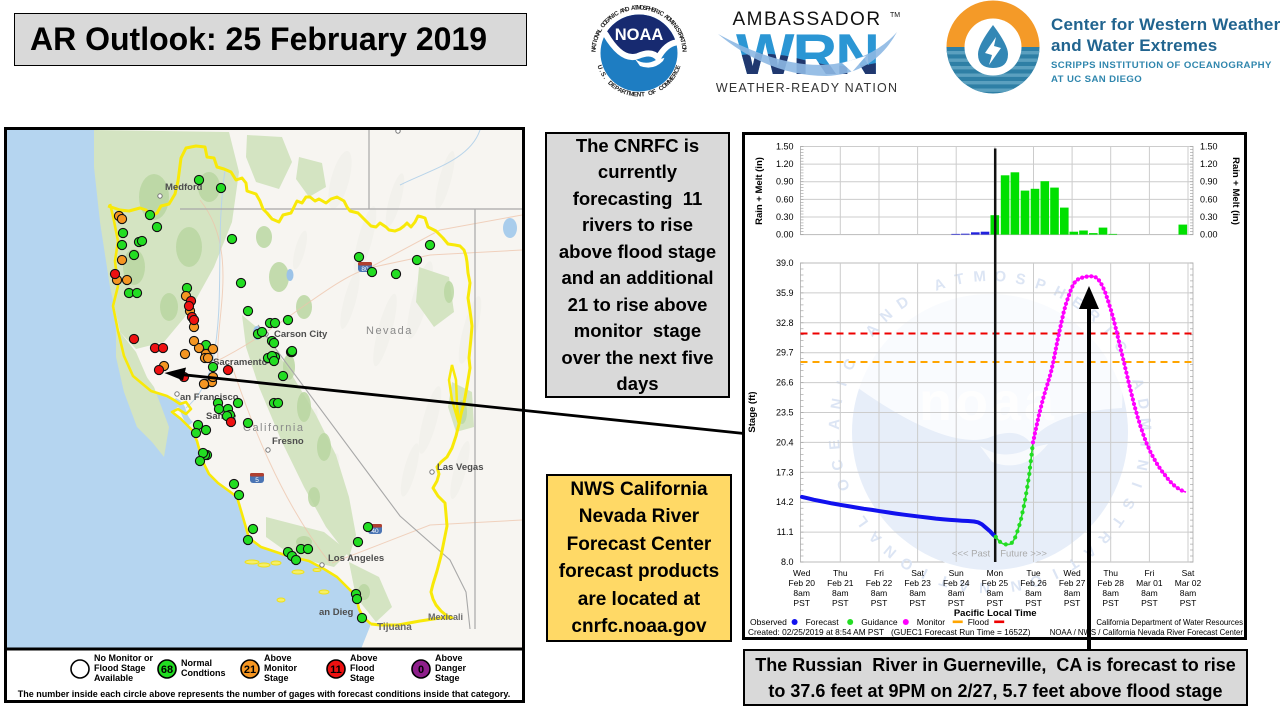 This screenshot has width=1280, height=720. I want to click on svg-text: Feb 22, so click(879, 583).